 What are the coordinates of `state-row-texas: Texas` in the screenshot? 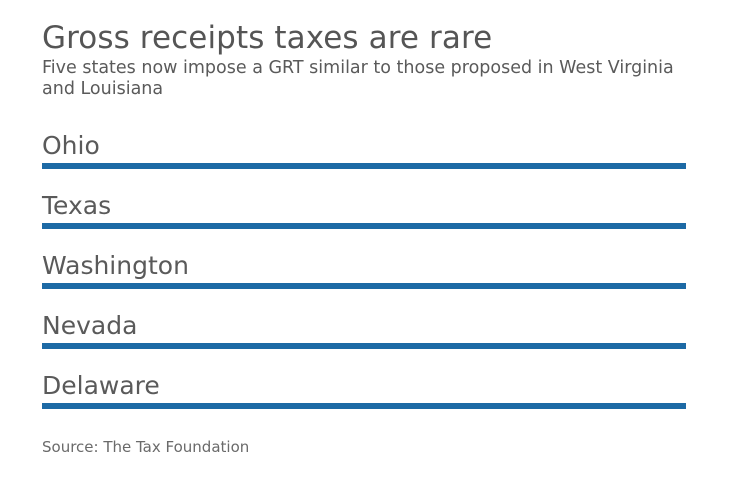 It's located at (364, 220).